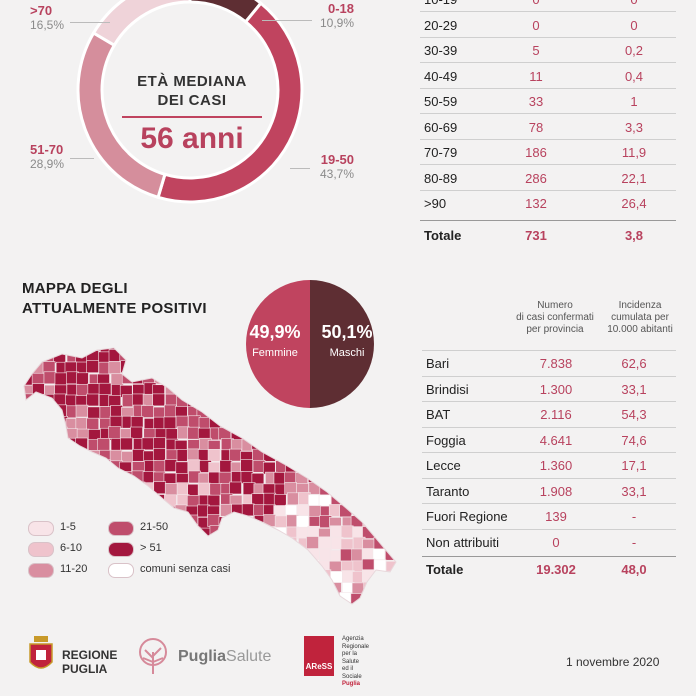  What do you see at coordinates (351, 658) in the screenshot?
I see `aress-line: per la Salute` at bounding box center [351, 658].